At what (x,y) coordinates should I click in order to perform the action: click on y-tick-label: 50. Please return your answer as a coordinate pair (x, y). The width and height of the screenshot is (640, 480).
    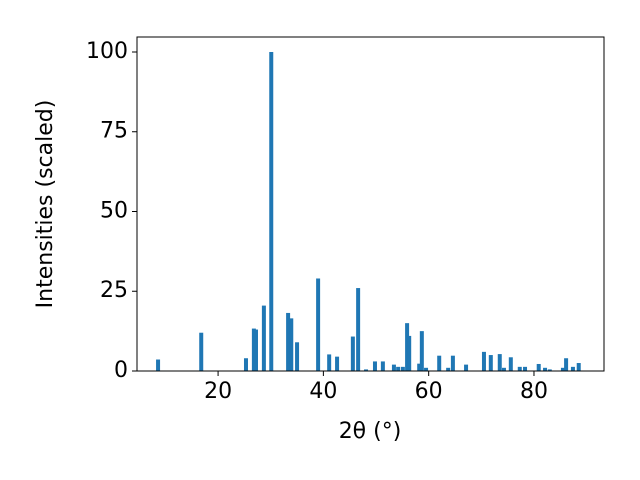
    Looking at the image, I should click on (114, 210).